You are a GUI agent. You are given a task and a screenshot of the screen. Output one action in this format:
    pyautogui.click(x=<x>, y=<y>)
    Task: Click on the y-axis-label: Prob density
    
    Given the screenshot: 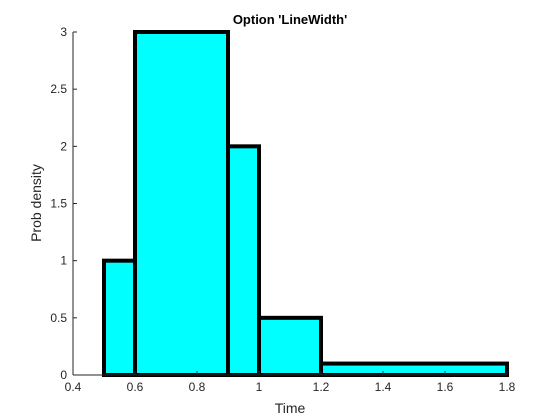 What is the action you would take?
    pyautogui.click(x=36, y=203)
    